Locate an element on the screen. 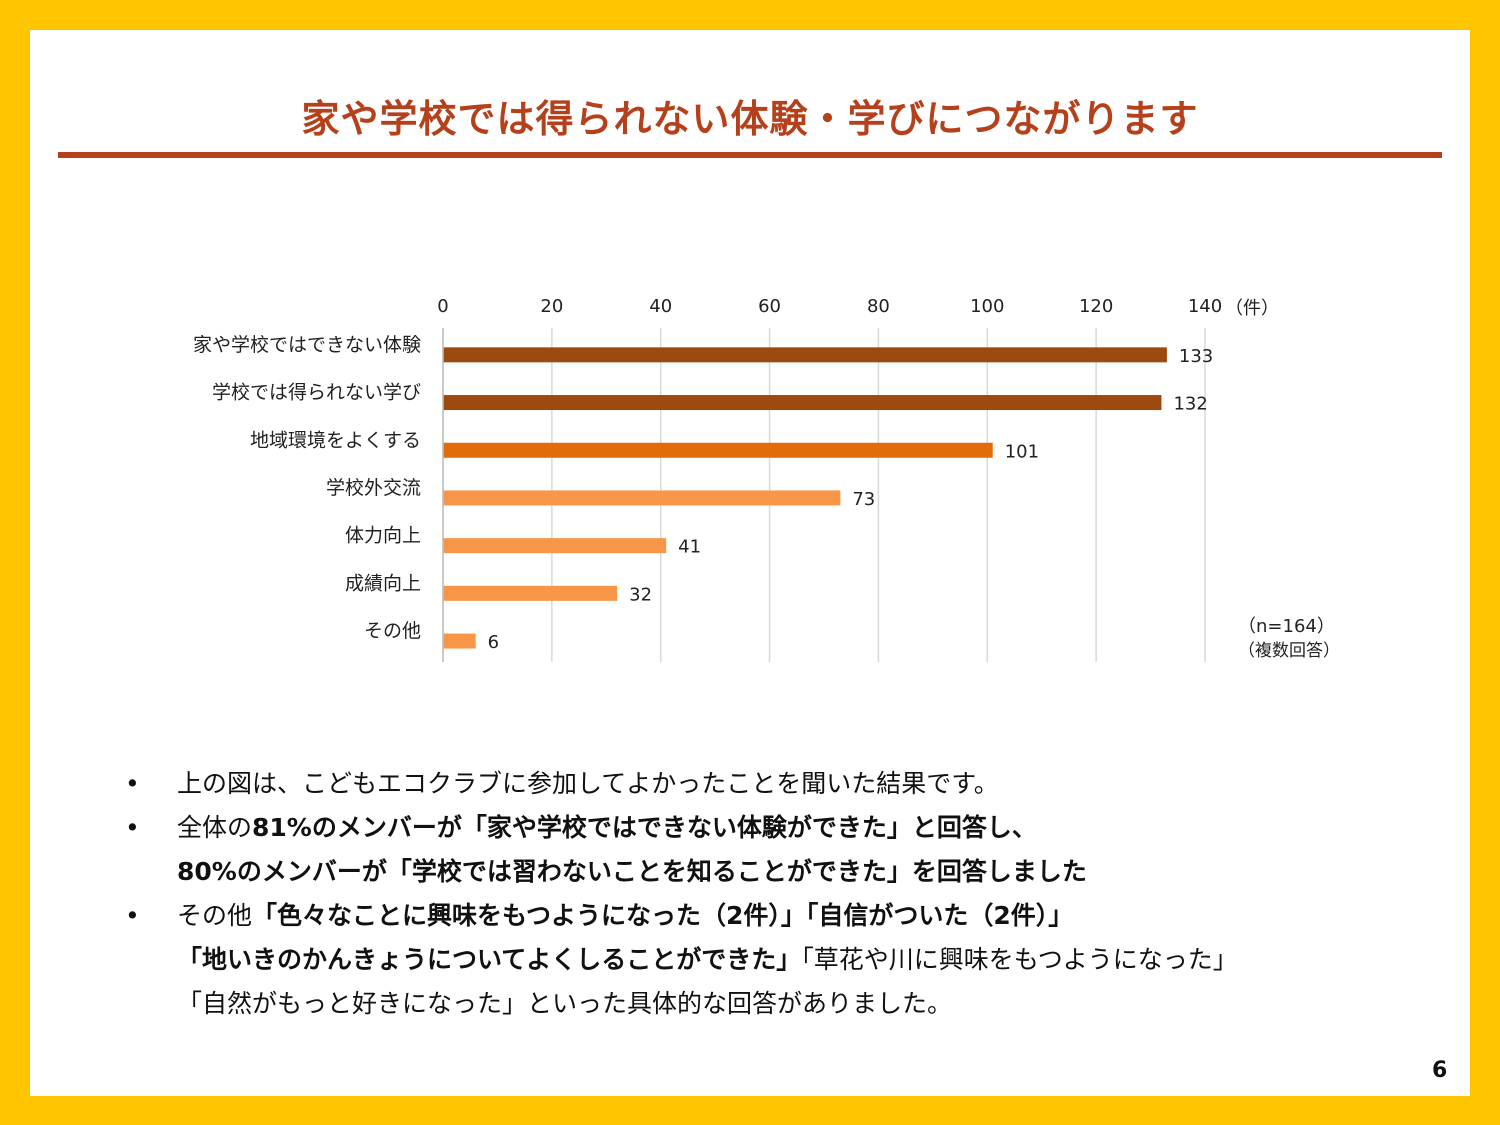 This screenshot has width=1500, height=1125. data-label: 32 is located at coordinates (640, 594).